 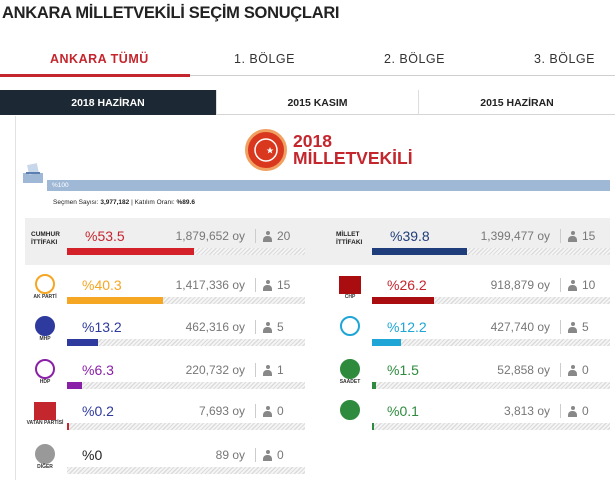 What do you see at coordinates (280, 370) in the screenshot?
I see `seat-count: 1` at bounding box center [280, 370].